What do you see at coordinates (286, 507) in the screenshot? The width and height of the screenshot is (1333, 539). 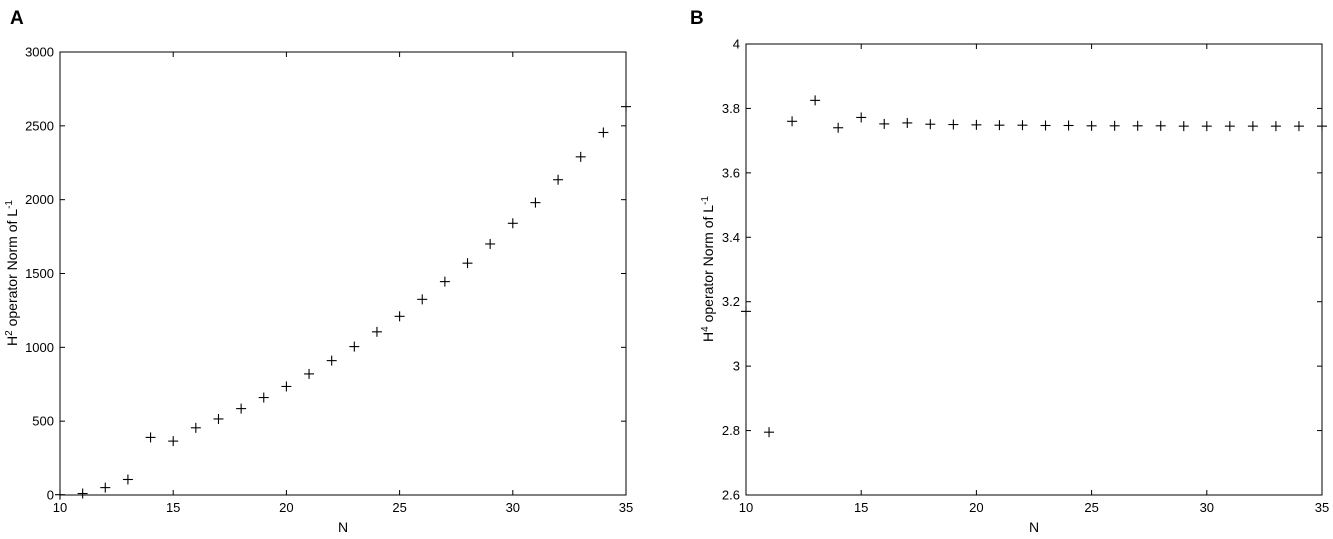 I see `panel-a-x-tick-label: 20` at bounding box center [286, 507].